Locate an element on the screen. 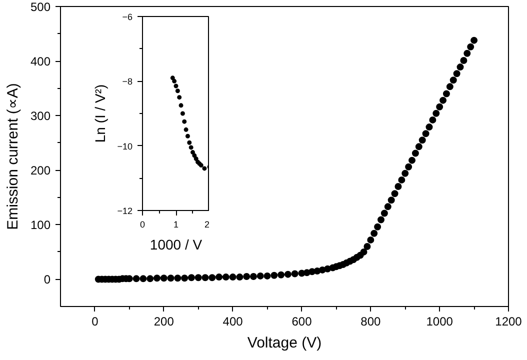 The width and height of the screenshot is (527, 360). y-axis-title: Emission current (∝A) is located at coordinates (13, 156).